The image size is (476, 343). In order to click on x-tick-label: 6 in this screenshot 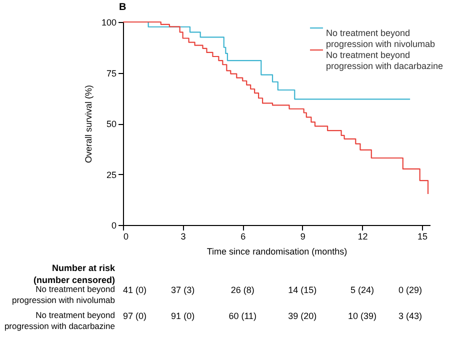, I will do `click(243, 237)`.